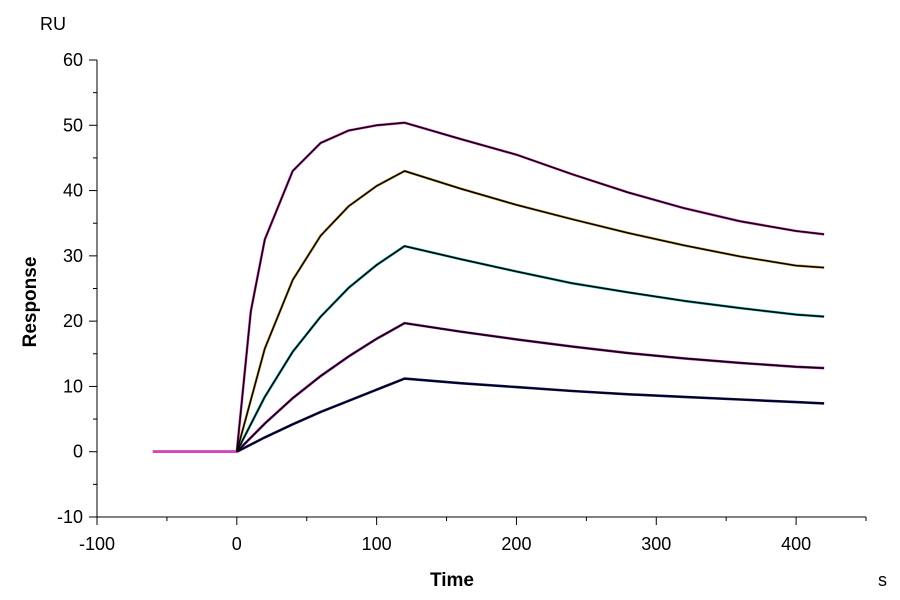 This screenshot has width=900, height=600. What do you see at coordinates (452, 580) in the screenshot?
I see `x-axis-title: Time` at bounding box center [452, 580].